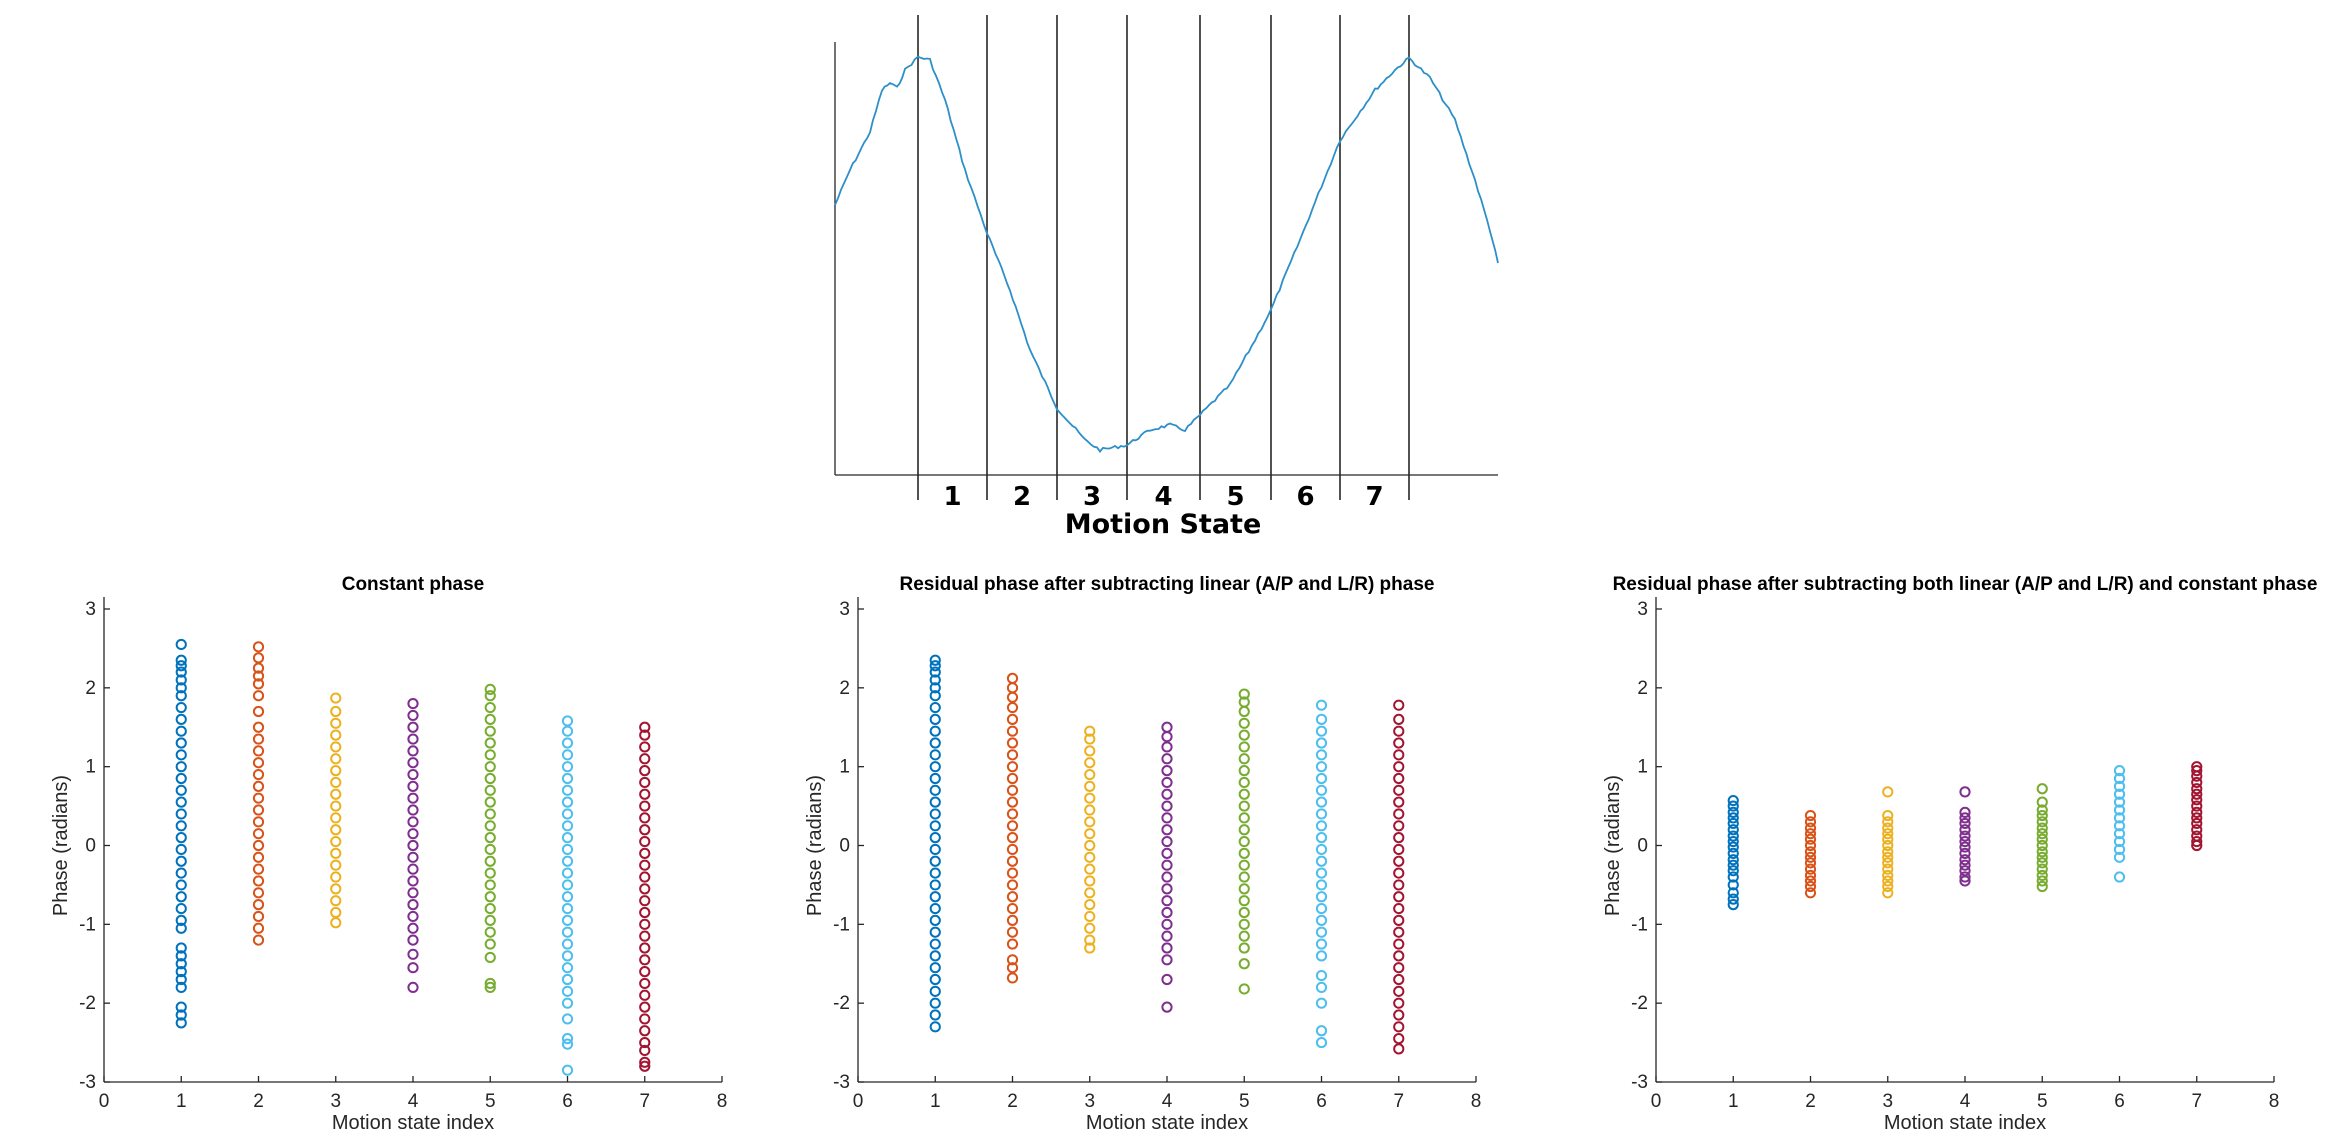  I want to click on x-tick-label: 5, so click(1244, 1101).